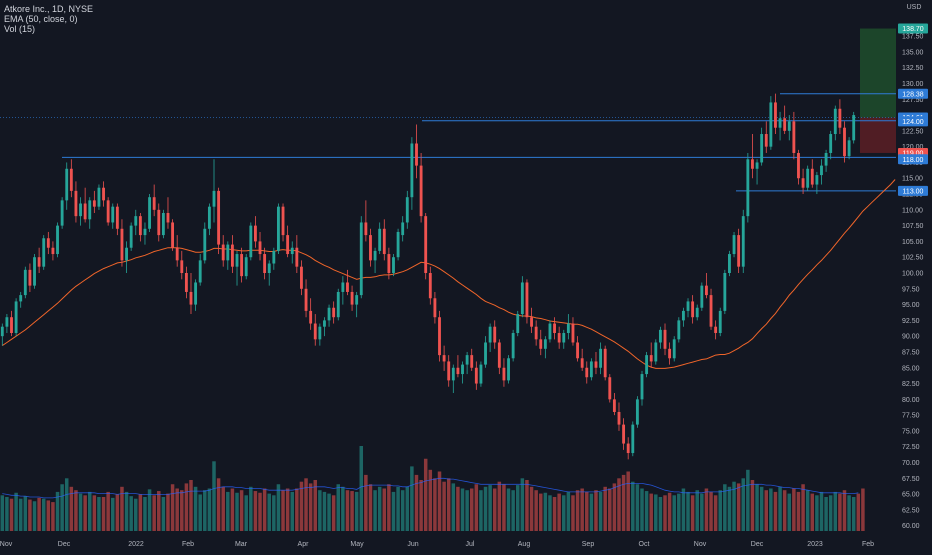  Describe the element at coordinates (49, 9) in the screenshot. I see `legend-symbol: Atkore Inc., 1D, NYSE` at that location.